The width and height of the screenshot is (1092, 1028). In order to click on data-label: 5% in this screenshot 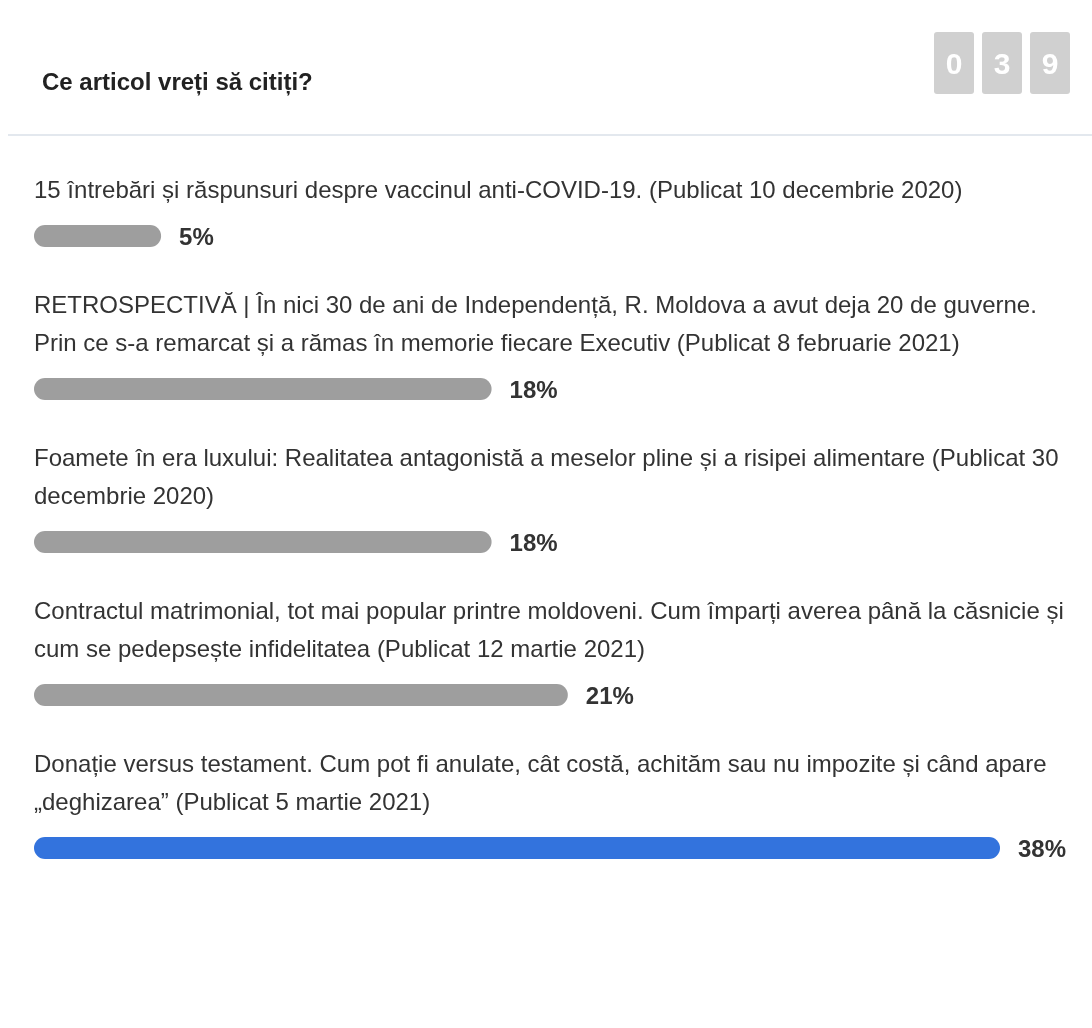, I will do `click(196, 236)`.